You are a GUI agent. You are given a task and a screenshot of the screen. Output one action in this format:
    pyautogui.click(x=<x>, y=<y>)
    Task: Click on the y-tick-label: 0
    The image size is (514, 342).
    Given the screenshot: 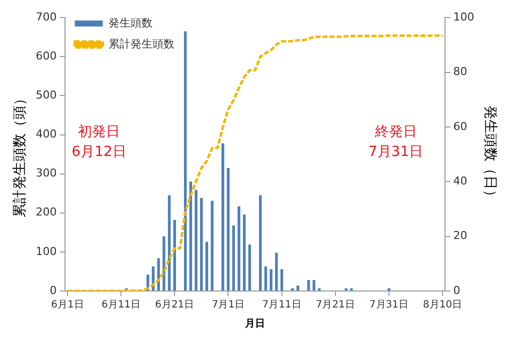 What is the action you would take?
    pyautogui.click(x=53, y=290)
    